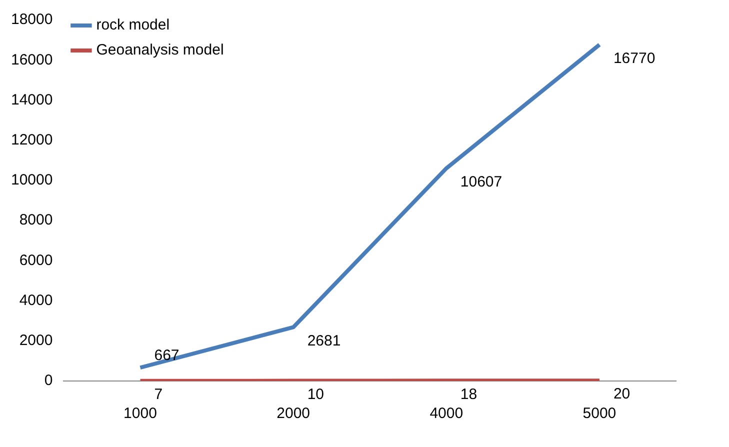 The image size is (729, 447). I want to click on y-tick-label: 0, so click(48, 381).